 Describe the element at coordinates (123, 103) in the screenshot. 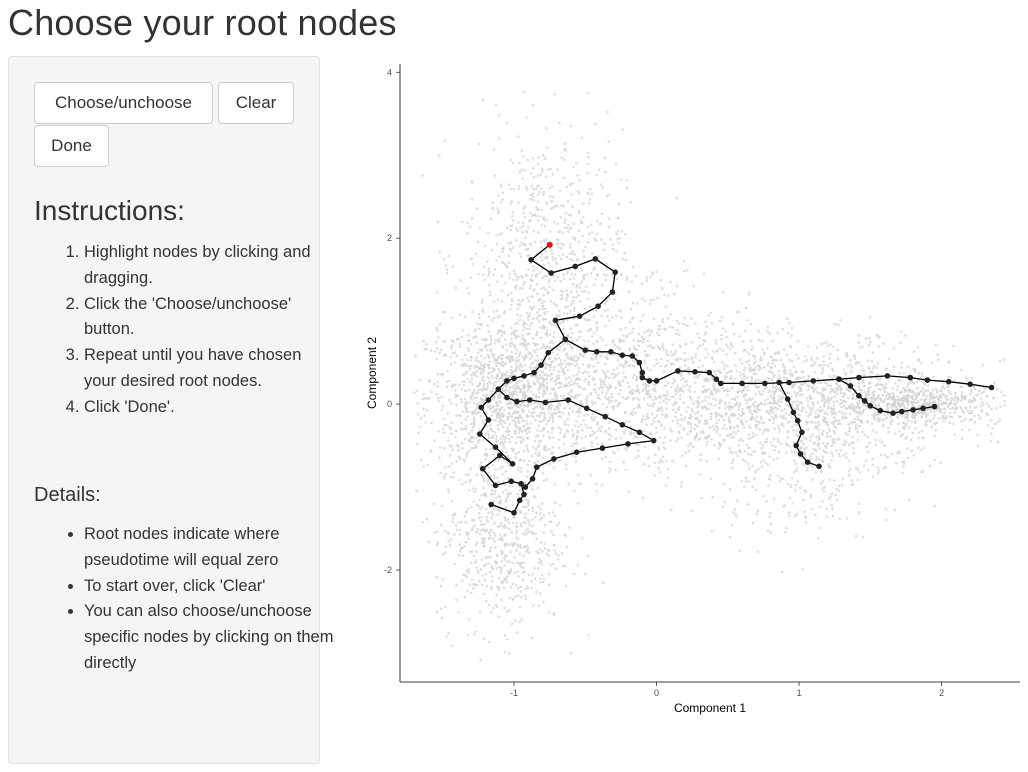

I see `choose-unchoose-button: Choose/unchoose` at that location.